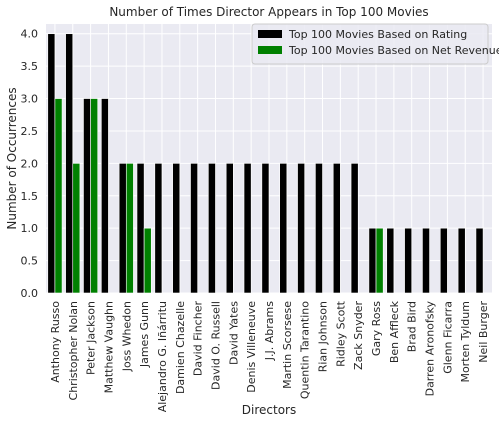  I want to click on y-tick-label: 3.5, so click(30, 66).